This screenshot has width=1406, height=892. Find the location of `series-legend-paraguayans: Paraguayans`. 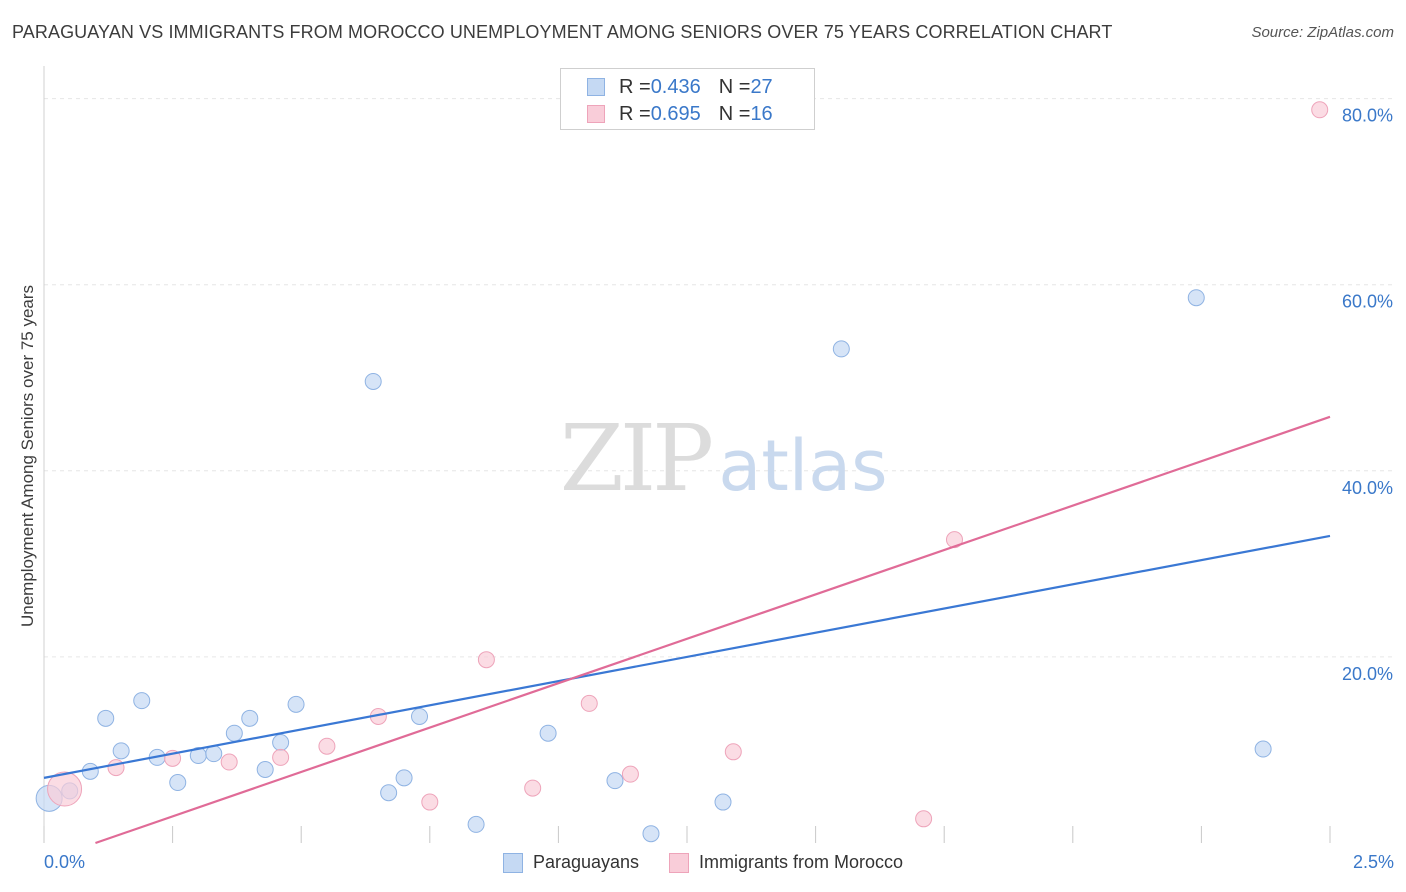

series-legend-paraguayans: Paraguayans is located at coordinates (571, 862).